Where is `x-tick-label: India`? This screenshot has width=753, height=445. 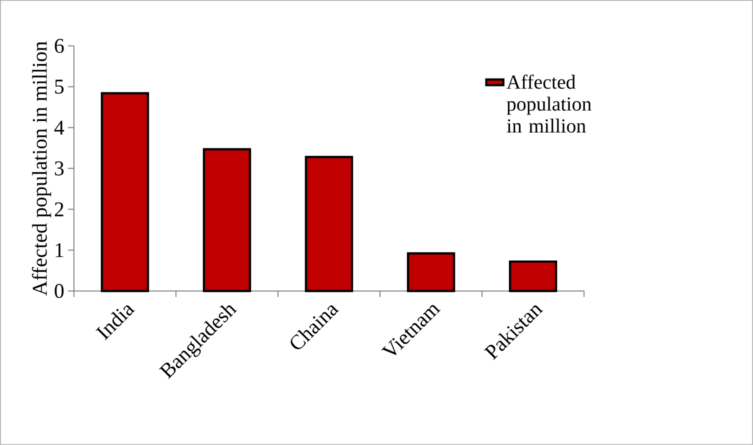
x-tick-label: India is located at coordinates (115, 322).